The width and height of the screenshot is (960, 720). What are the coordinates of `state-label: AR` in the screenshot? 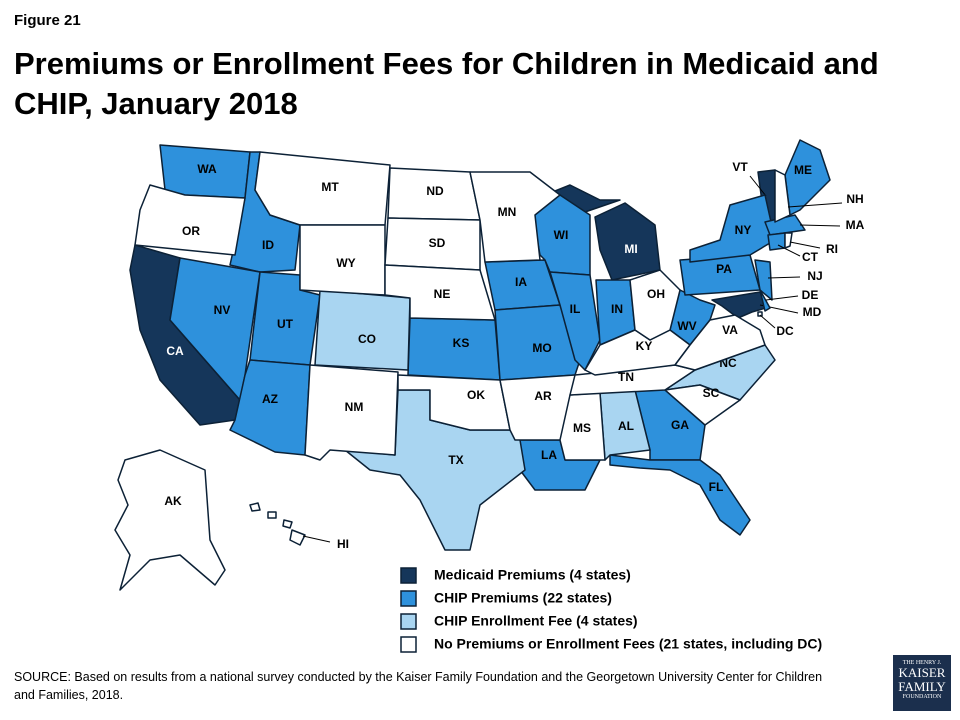 It's located at (543, 396).